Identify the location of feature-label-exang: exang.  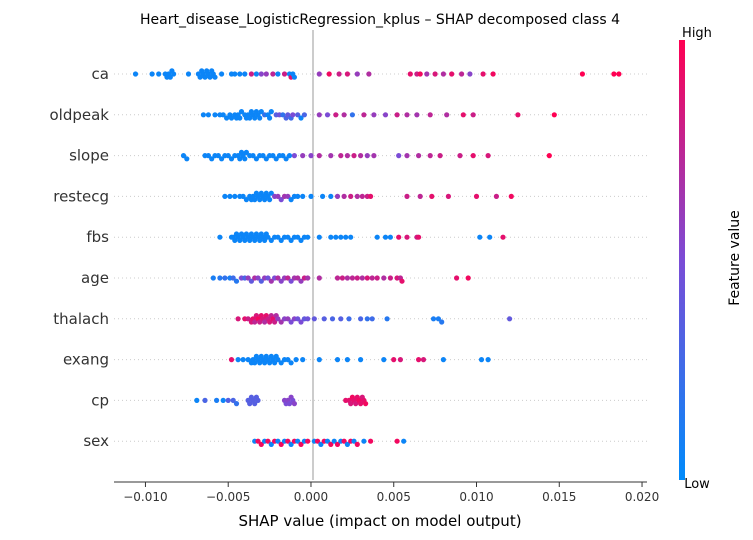
(86, 360).